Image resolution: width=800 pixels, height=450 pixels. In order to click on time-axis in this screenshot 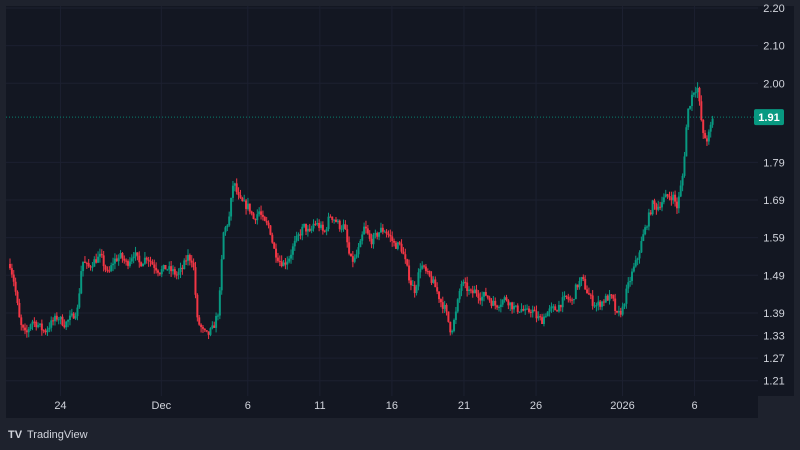, I will do `click(382, 407)`.